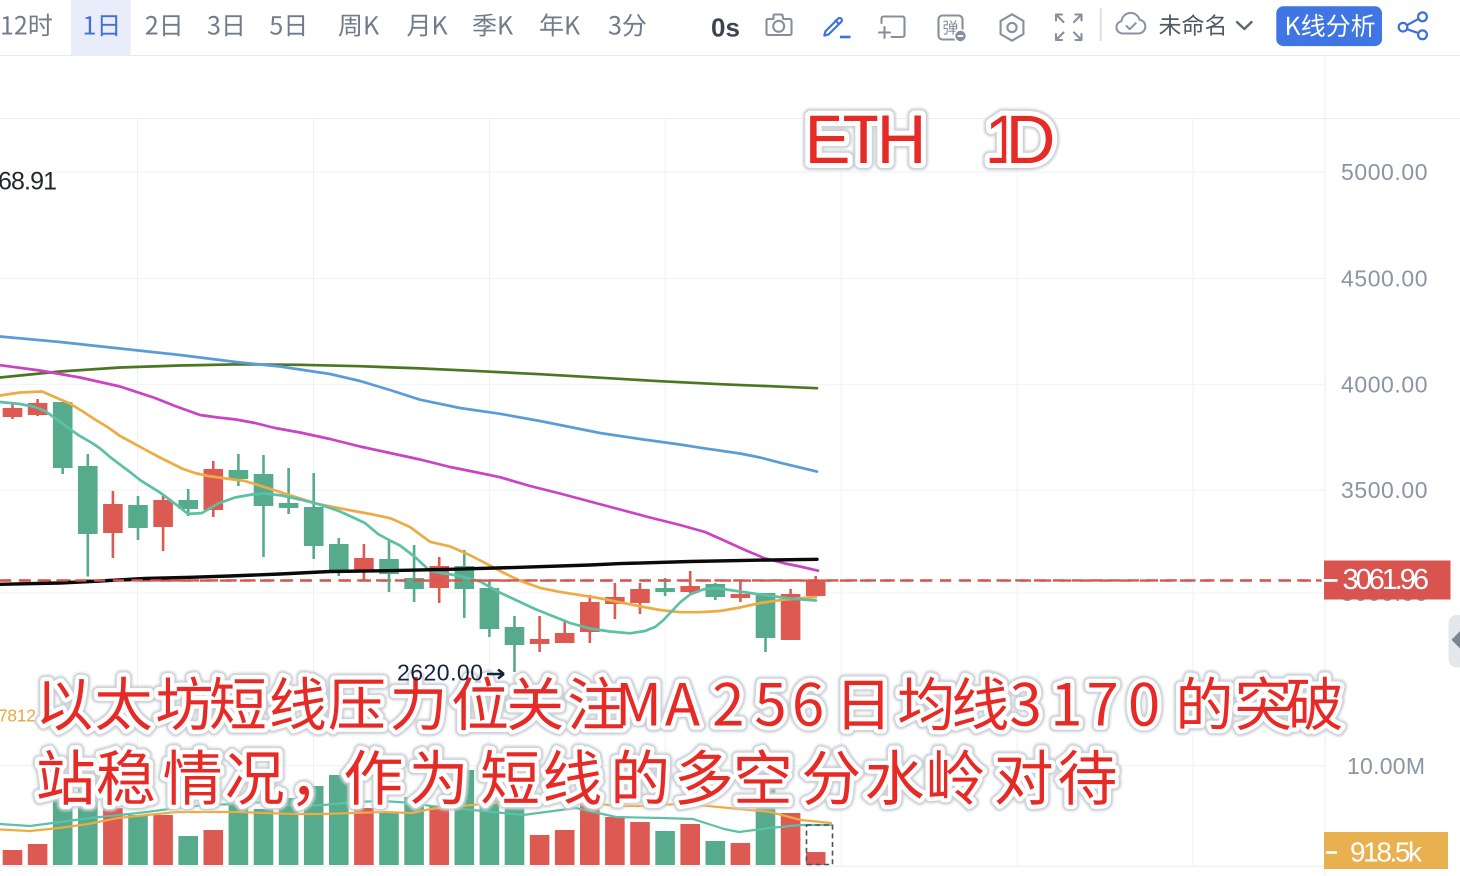 The height and width of the screenshot is (876, 1460). I want to click on svg-text: 918.5k, so click(1386, 852).